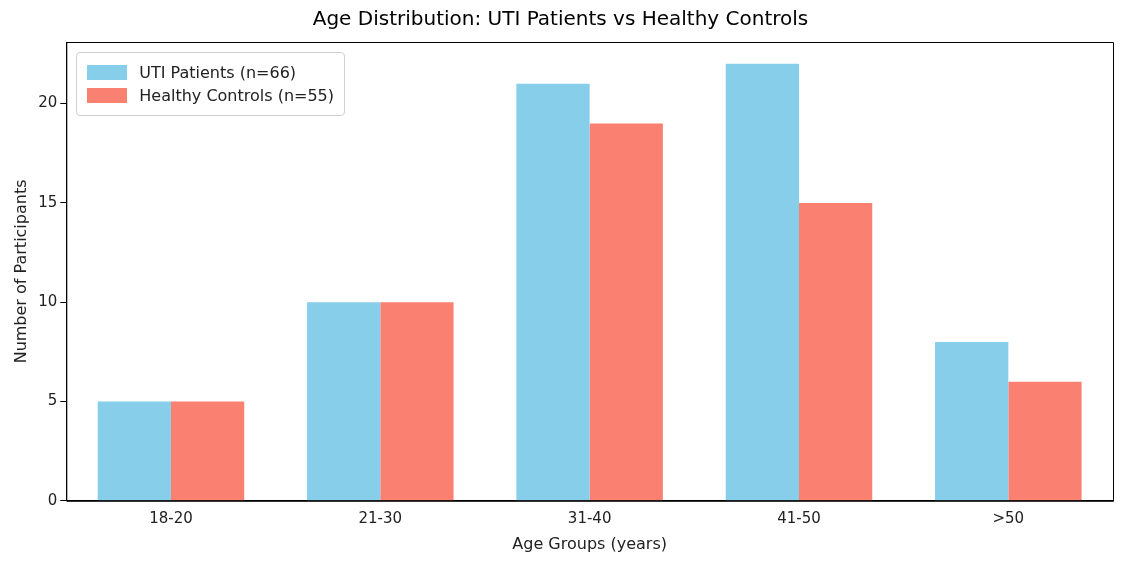 This screenshot has width=1125, height=562. Describe the element at coordinates (560, 18) in the screenshot. I see `chart-title: Age Distribution: UTI Patients vs Healthy Controls` at that location.